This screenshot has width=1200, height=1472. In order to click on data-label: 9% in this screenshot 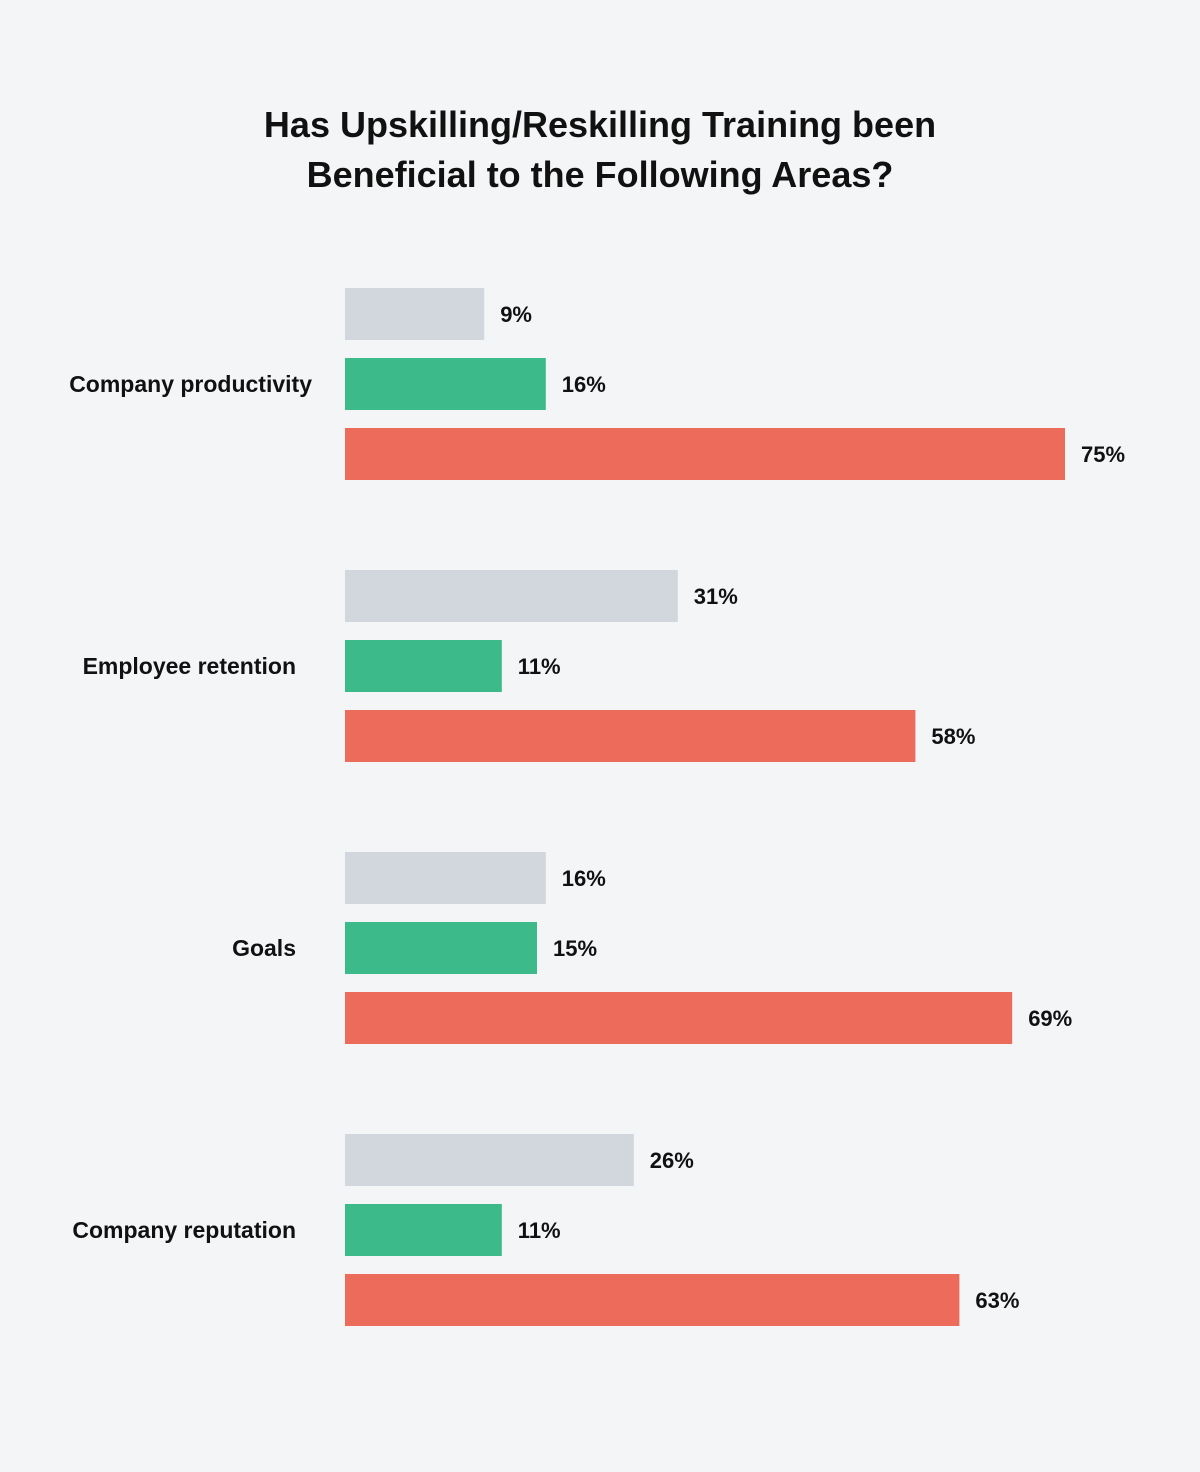, I will do `click(516, 314)`.